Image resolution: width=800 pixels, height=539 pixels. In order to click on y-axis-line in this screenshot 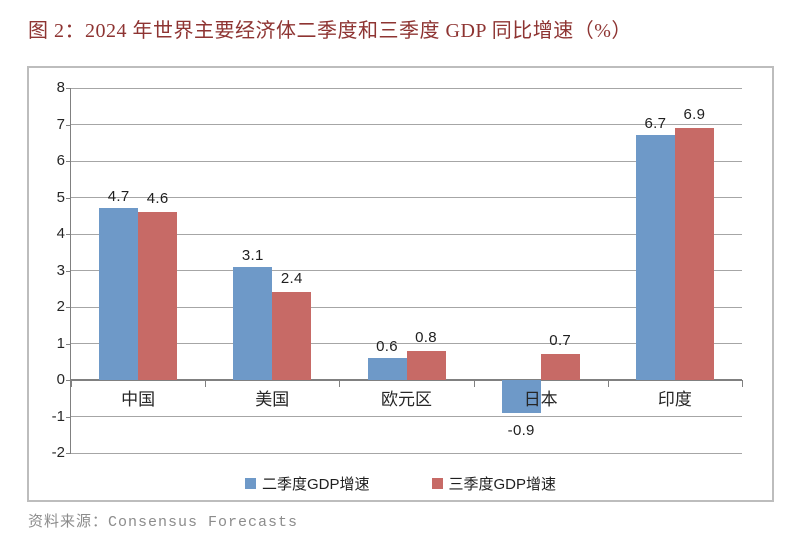, I will do `click(70, 270)`.